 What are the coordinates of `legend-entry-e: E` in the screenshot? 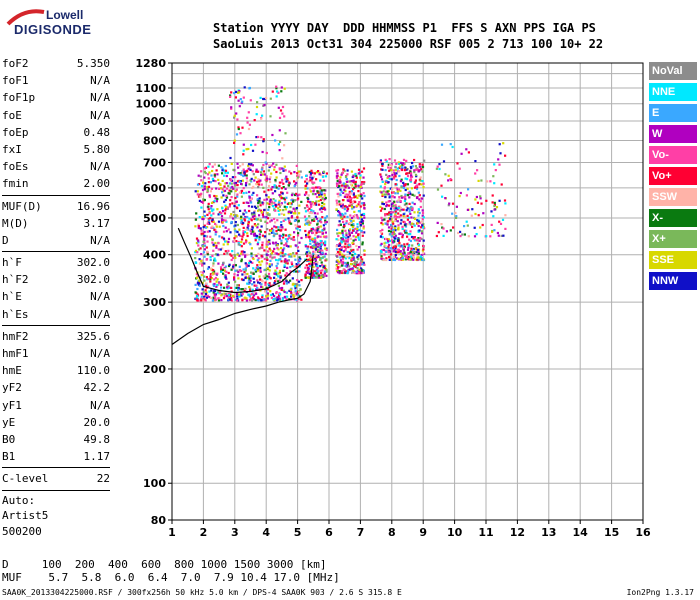 It's located at (673, 113).